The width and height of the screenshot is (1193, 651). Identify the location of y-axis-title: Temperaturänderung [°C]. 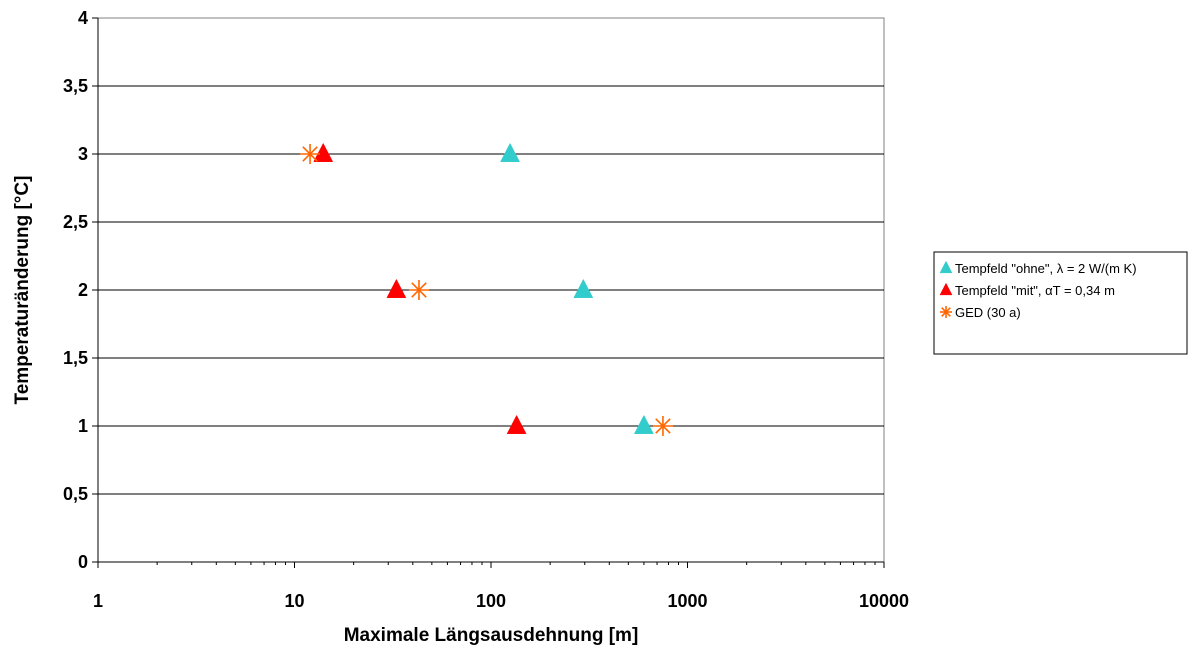
(22, 290).